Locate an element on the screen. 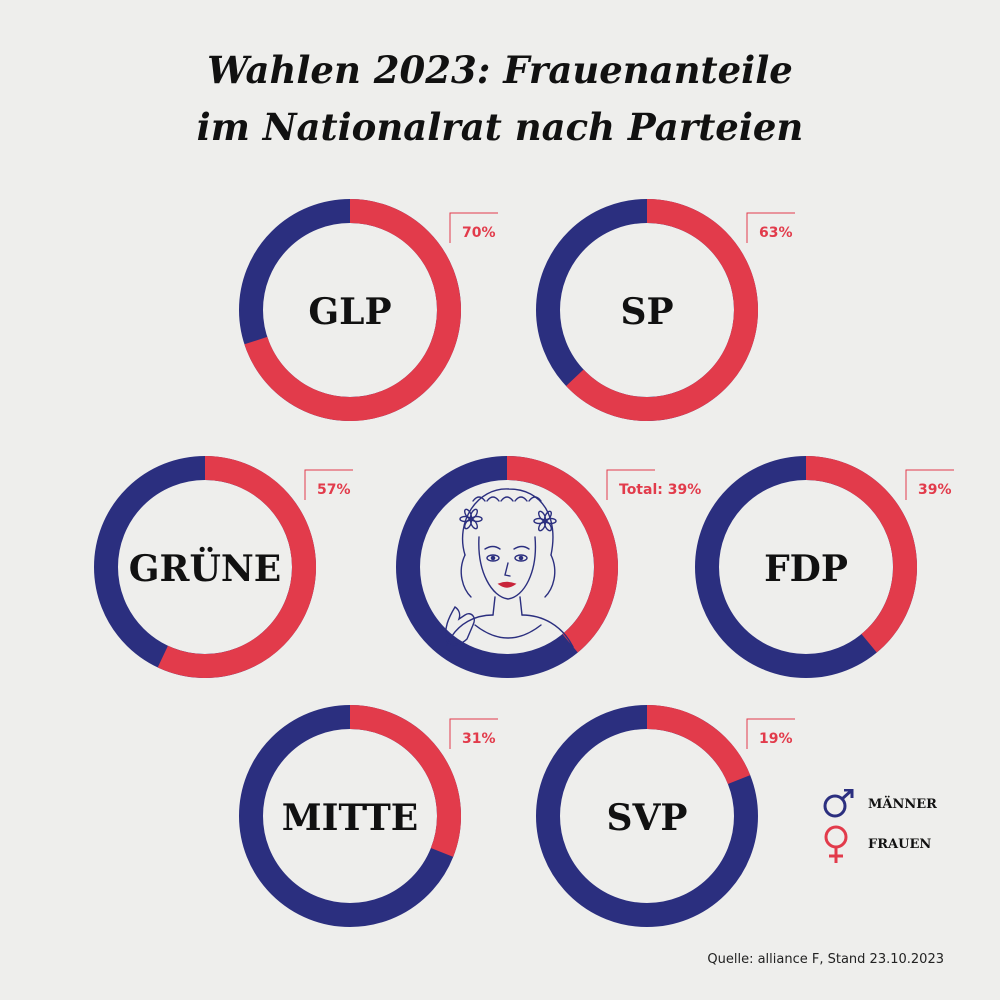 This screenshot has width=1000, height=1000. legend-label-women: FRAUEN is located at coordinates (900, 844).